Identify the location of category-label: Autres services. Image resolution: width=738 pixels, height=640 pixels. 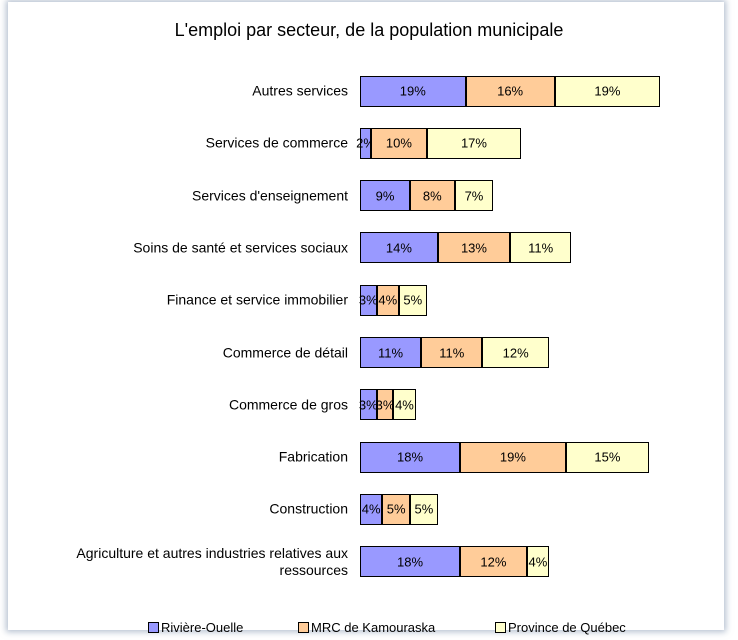
(300, 90).